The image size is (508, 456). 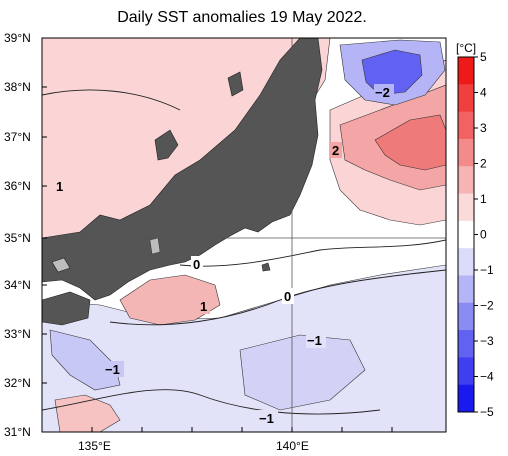 I want to click on contour-label-neg1-bottom: −1, so click(x=268, y=418).